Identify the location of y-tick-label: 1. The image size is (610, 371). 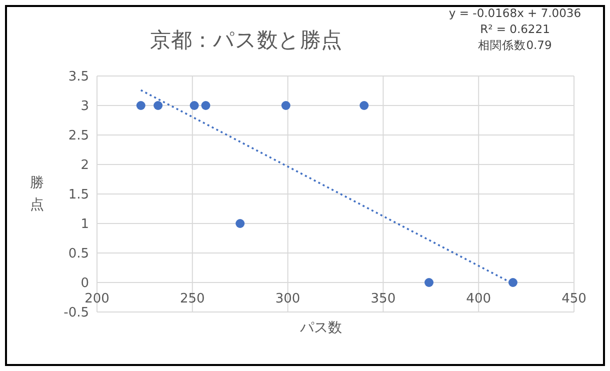
(84, 224).